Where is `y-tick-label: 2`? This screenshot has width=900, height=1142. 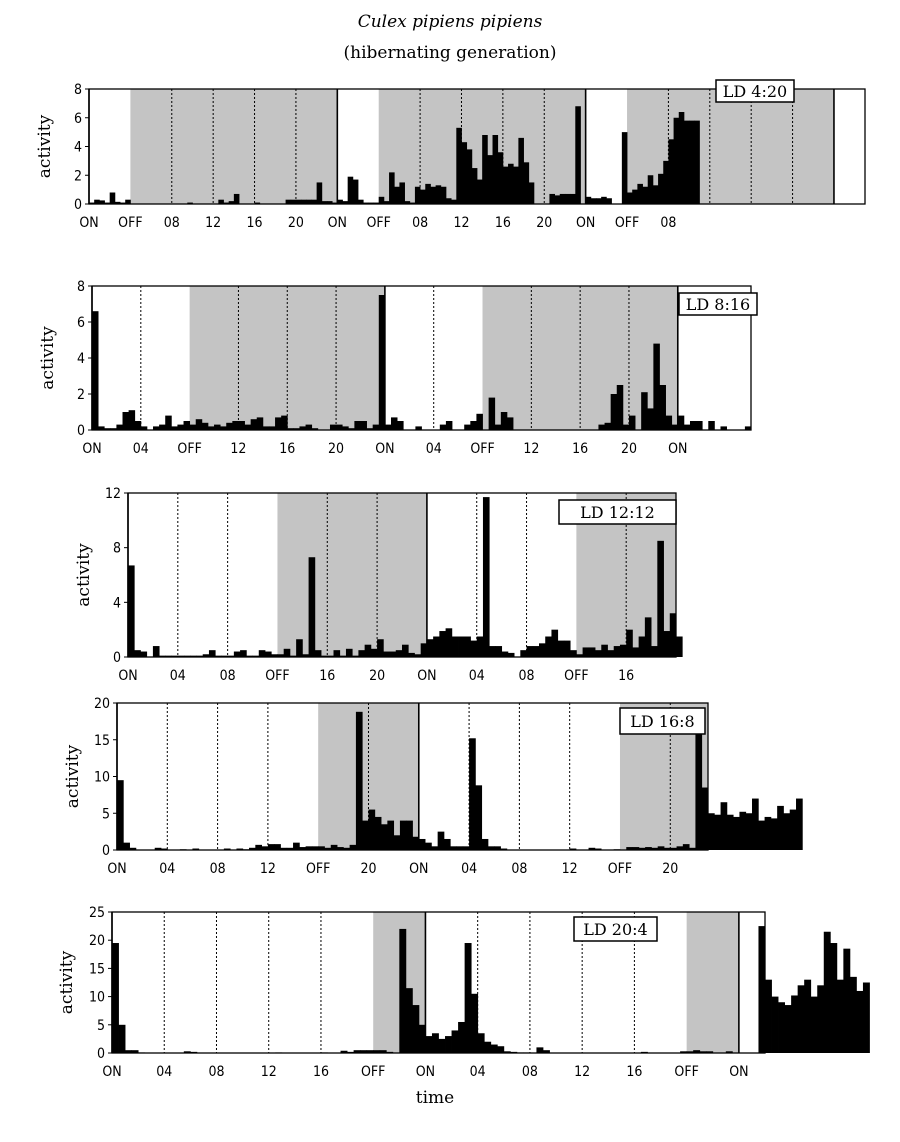 y-tick-label: 2 is located at coordinates (81, 395).